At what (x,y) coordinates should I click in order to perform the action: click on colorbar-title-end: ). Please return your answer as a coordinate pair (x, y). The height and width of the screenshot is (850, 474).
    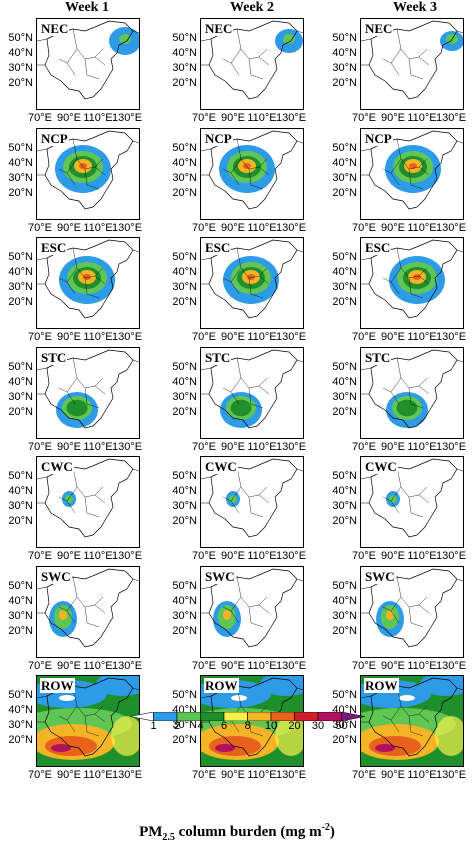
    Looking at the image, I should click on (332, 832).